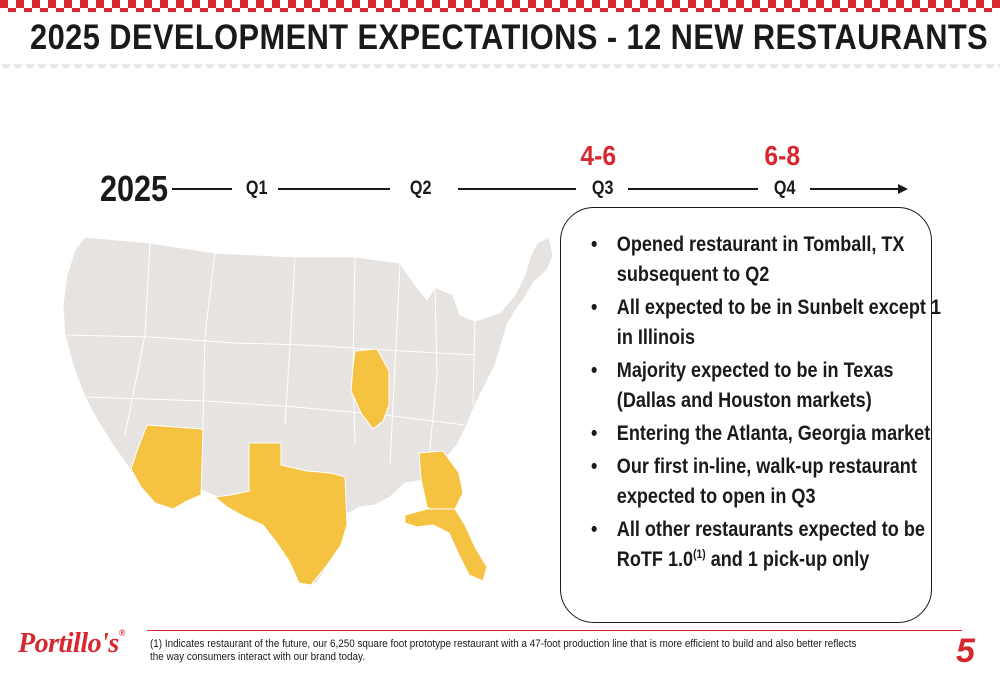 The height and width of the screenshot is (685, 1000). Describe the element at coordinates (699, 554) in the screenshot. I see `footnote-ref: (1)` at that location.